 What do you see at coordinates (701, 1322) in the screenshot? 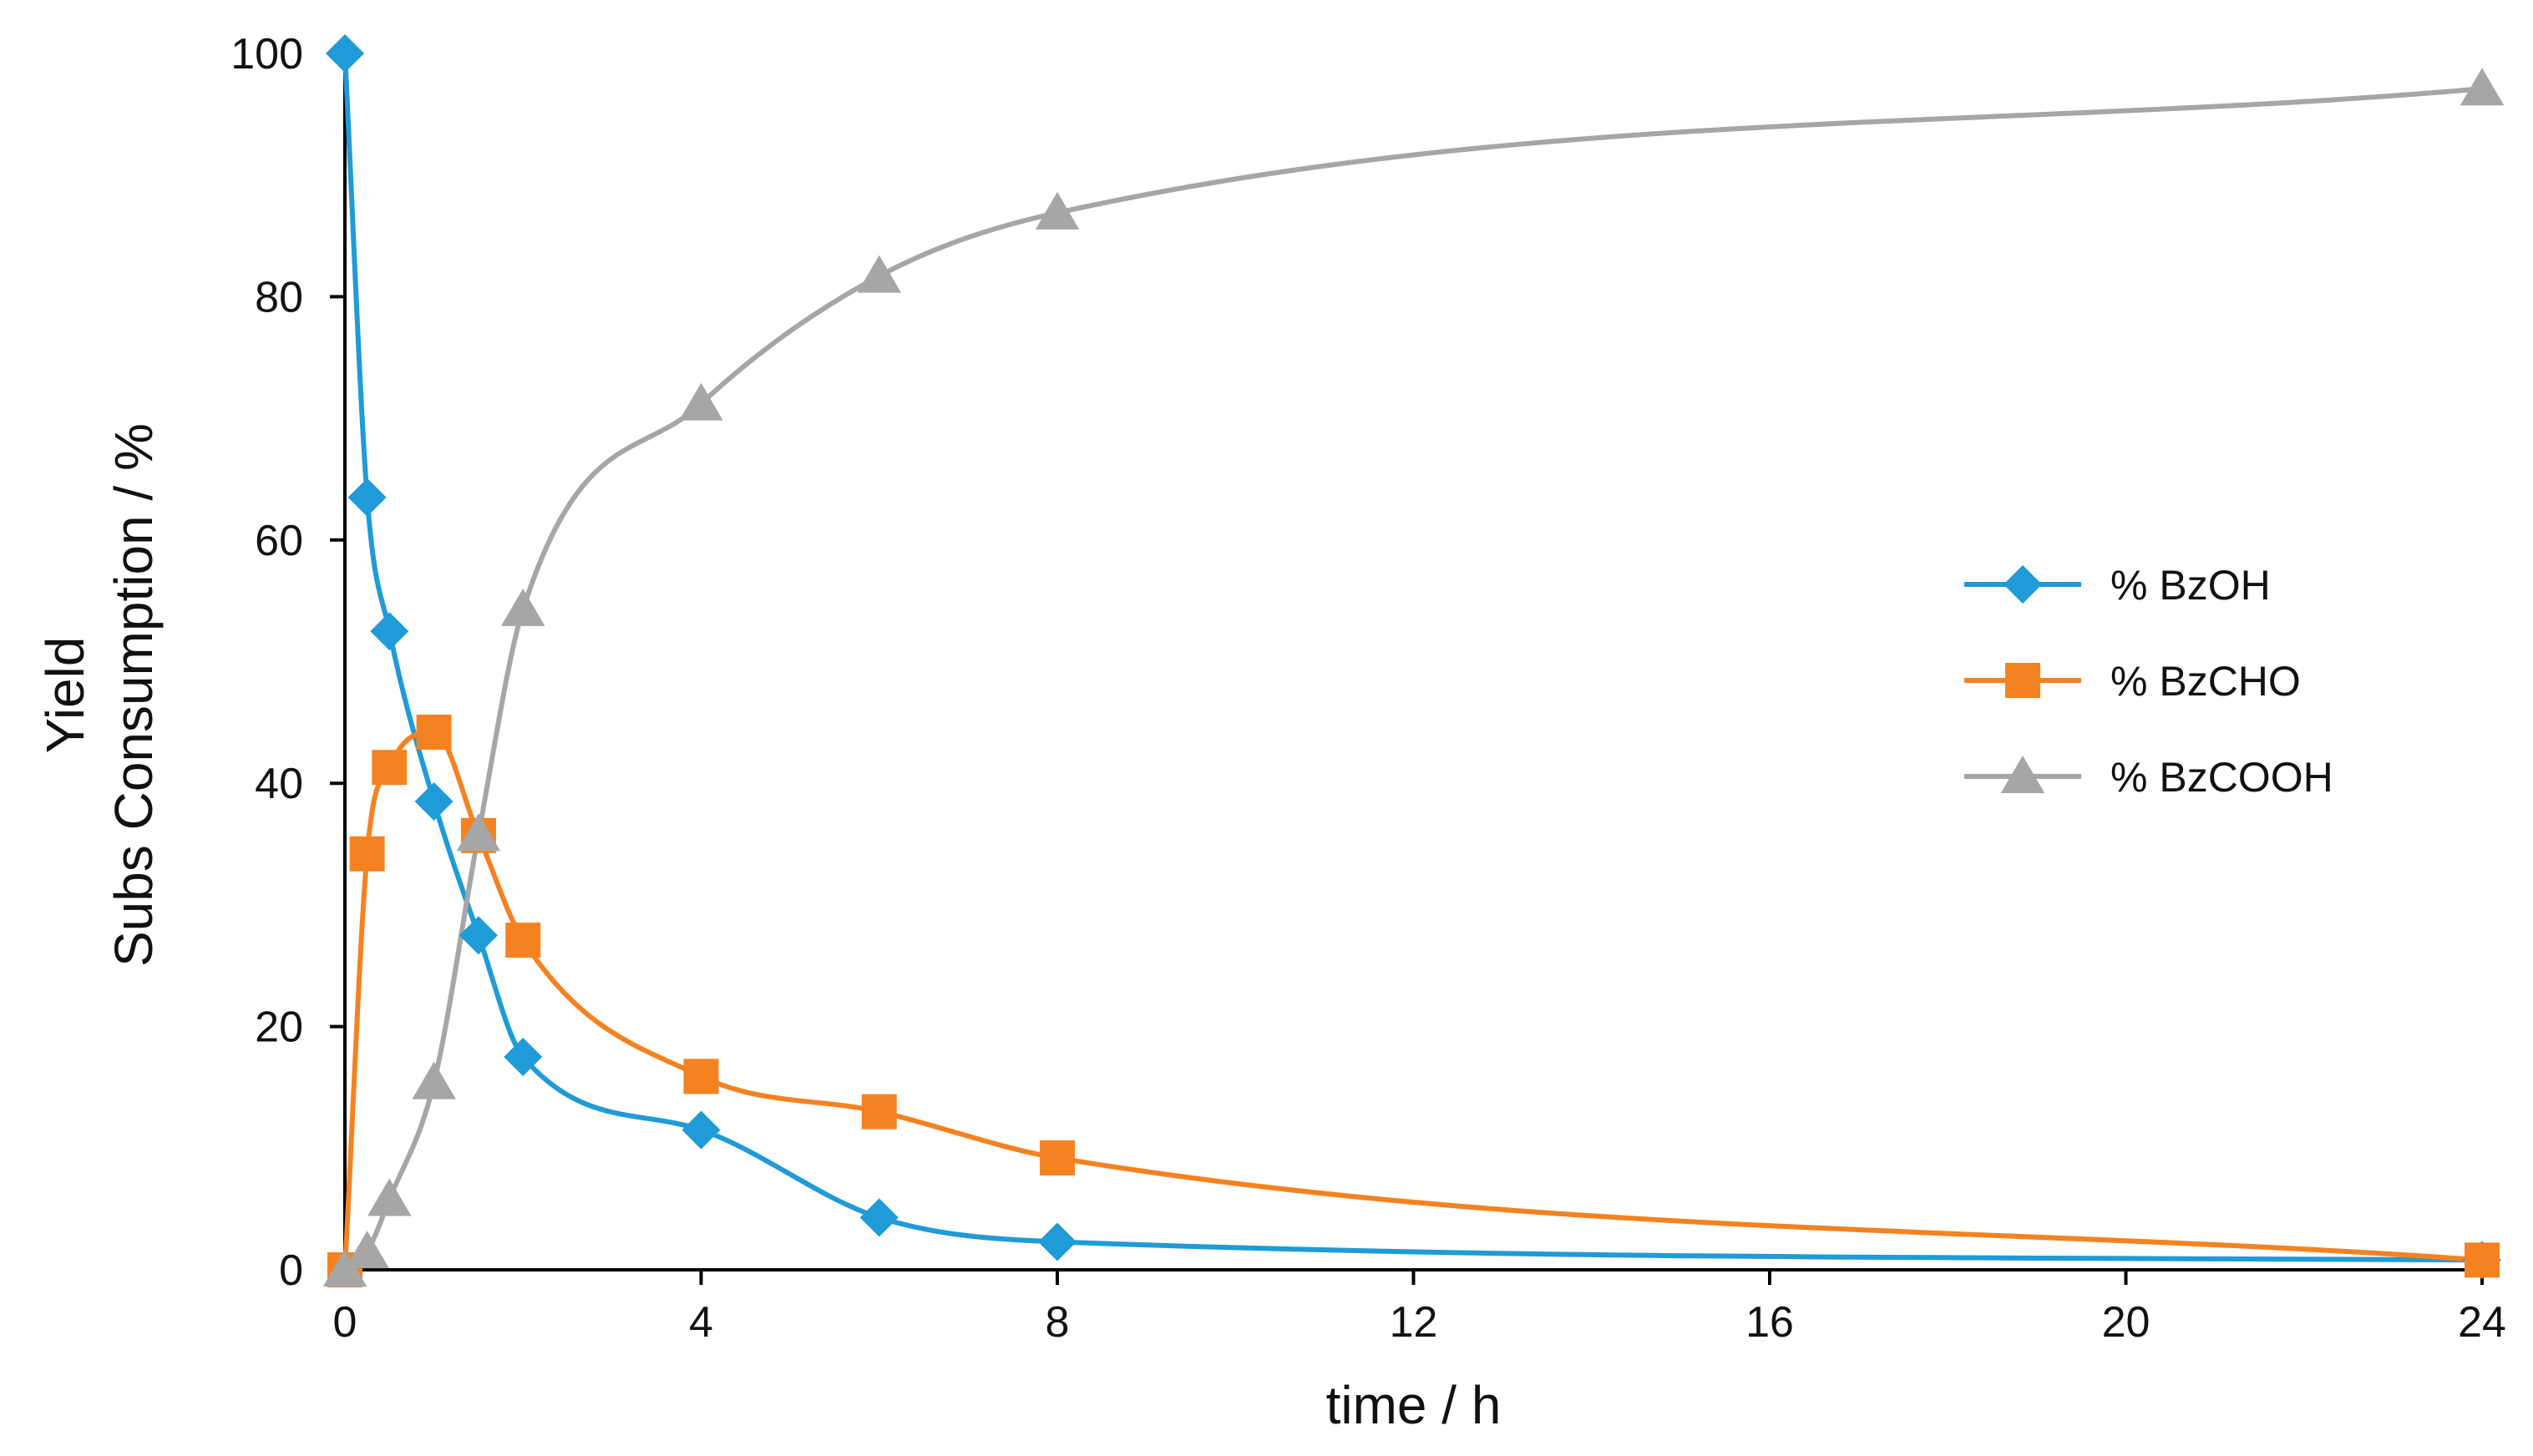
I see `x-tick-label: 4` at bounding box center [701, 1322].